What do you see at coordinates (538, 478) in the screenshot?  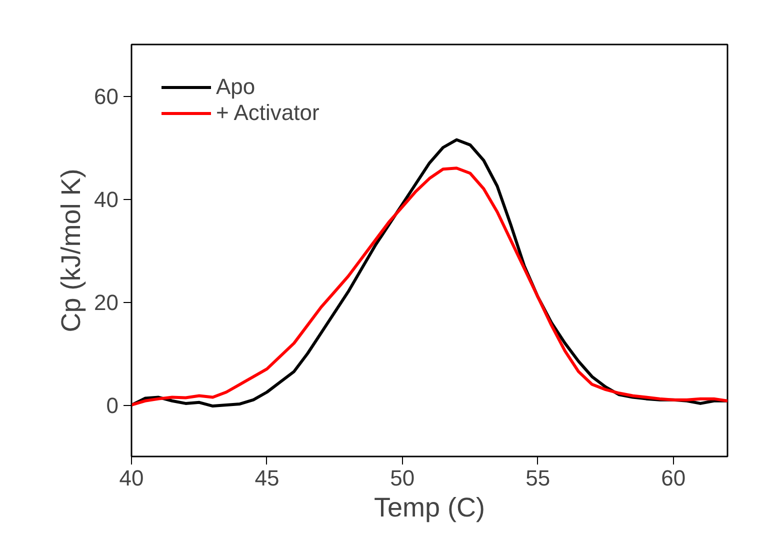 I see `x-tick-label: 55` at bounding box center [538, 478].